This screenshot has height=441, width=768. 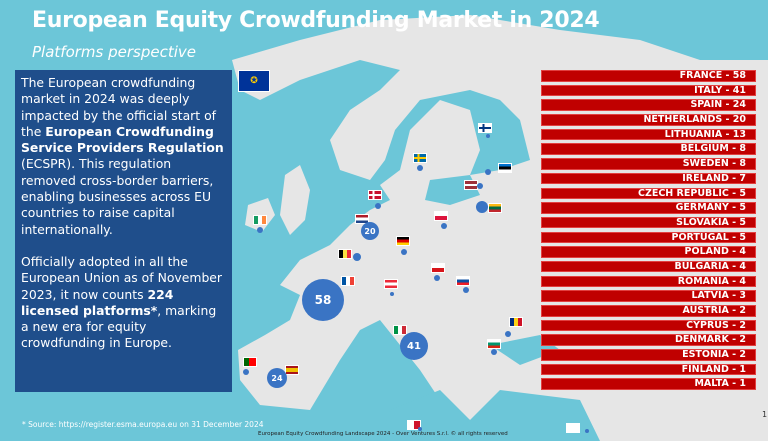 What do you see at coordinates (648, 105) in the screenshot?
I see `country-bar: SPAIN - 24` at bounding box center [648, 105].